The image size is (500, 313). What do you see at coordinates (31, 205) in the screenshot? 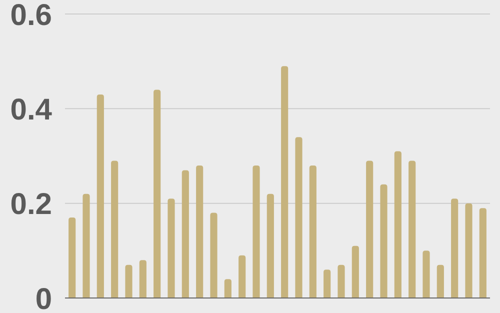
I see `y-tick-label: 0.2` at bounding box center [31, 205].